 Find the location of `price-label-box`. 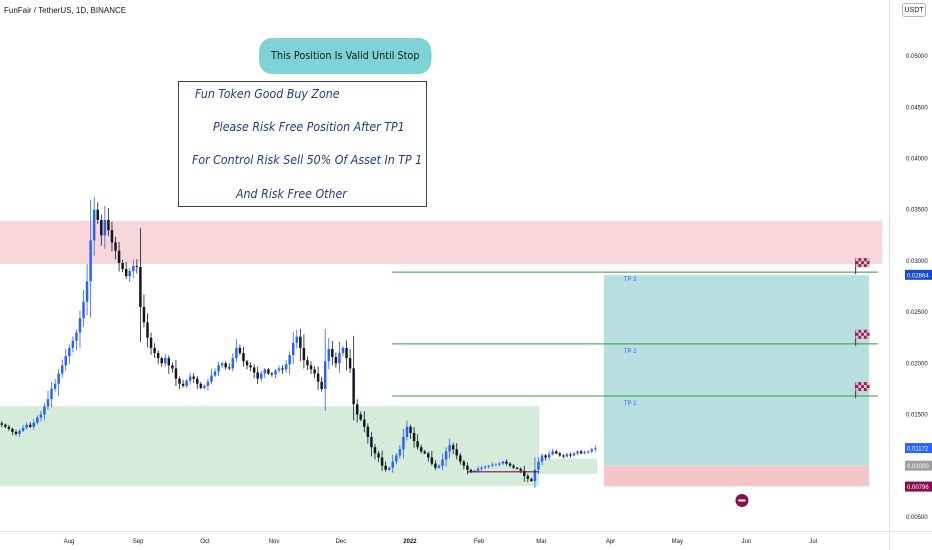

price-label-box is located at coordinates (918, 274).